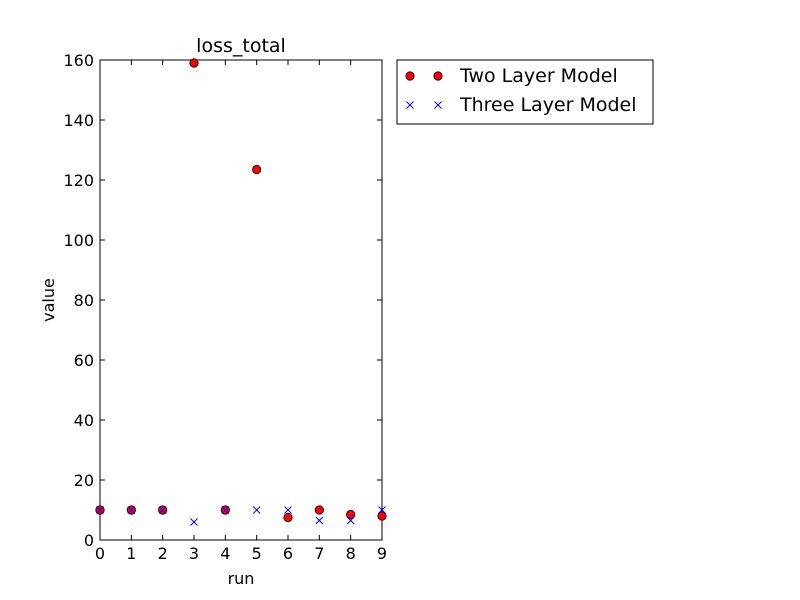 The image size is (800, 600). What do you see at coordinates (78, 60) in the screenshot?
I see `y-tick-label: 160` at bounding box center [78, 60].